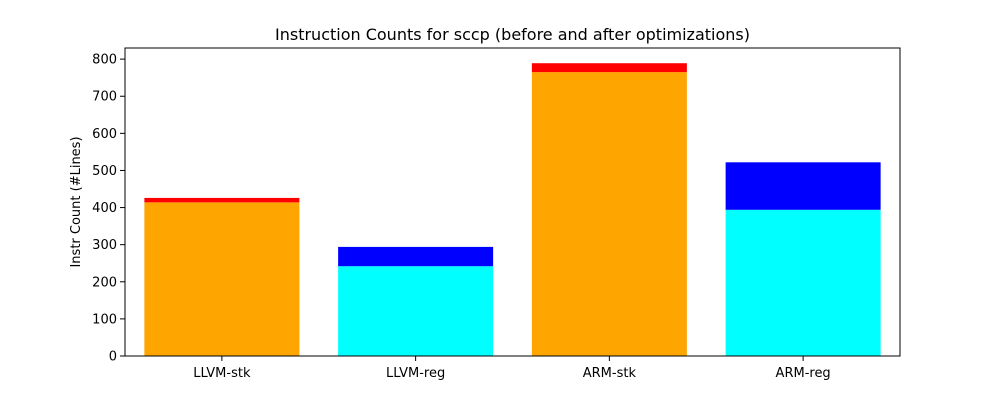 Image resolution: width=1000 pixels, height=400 pixels. What do you see at coordinates (803, 373) in the screenshot?
I see `x-tick-label: ARM-reg` at bounding box center [803, 373].